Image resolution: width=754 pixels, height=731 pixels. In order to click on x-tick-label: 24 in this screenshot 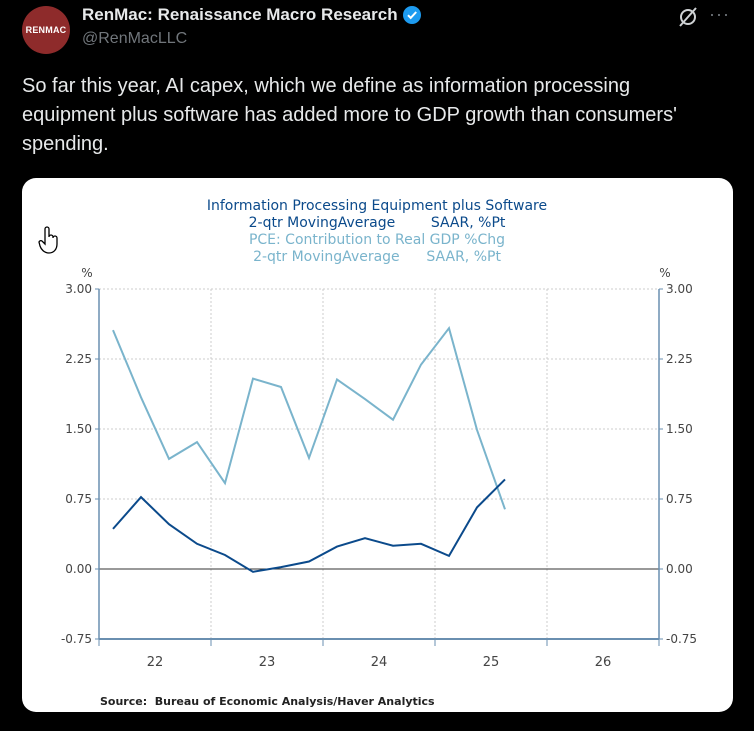, I will do `click(379, 662)`.